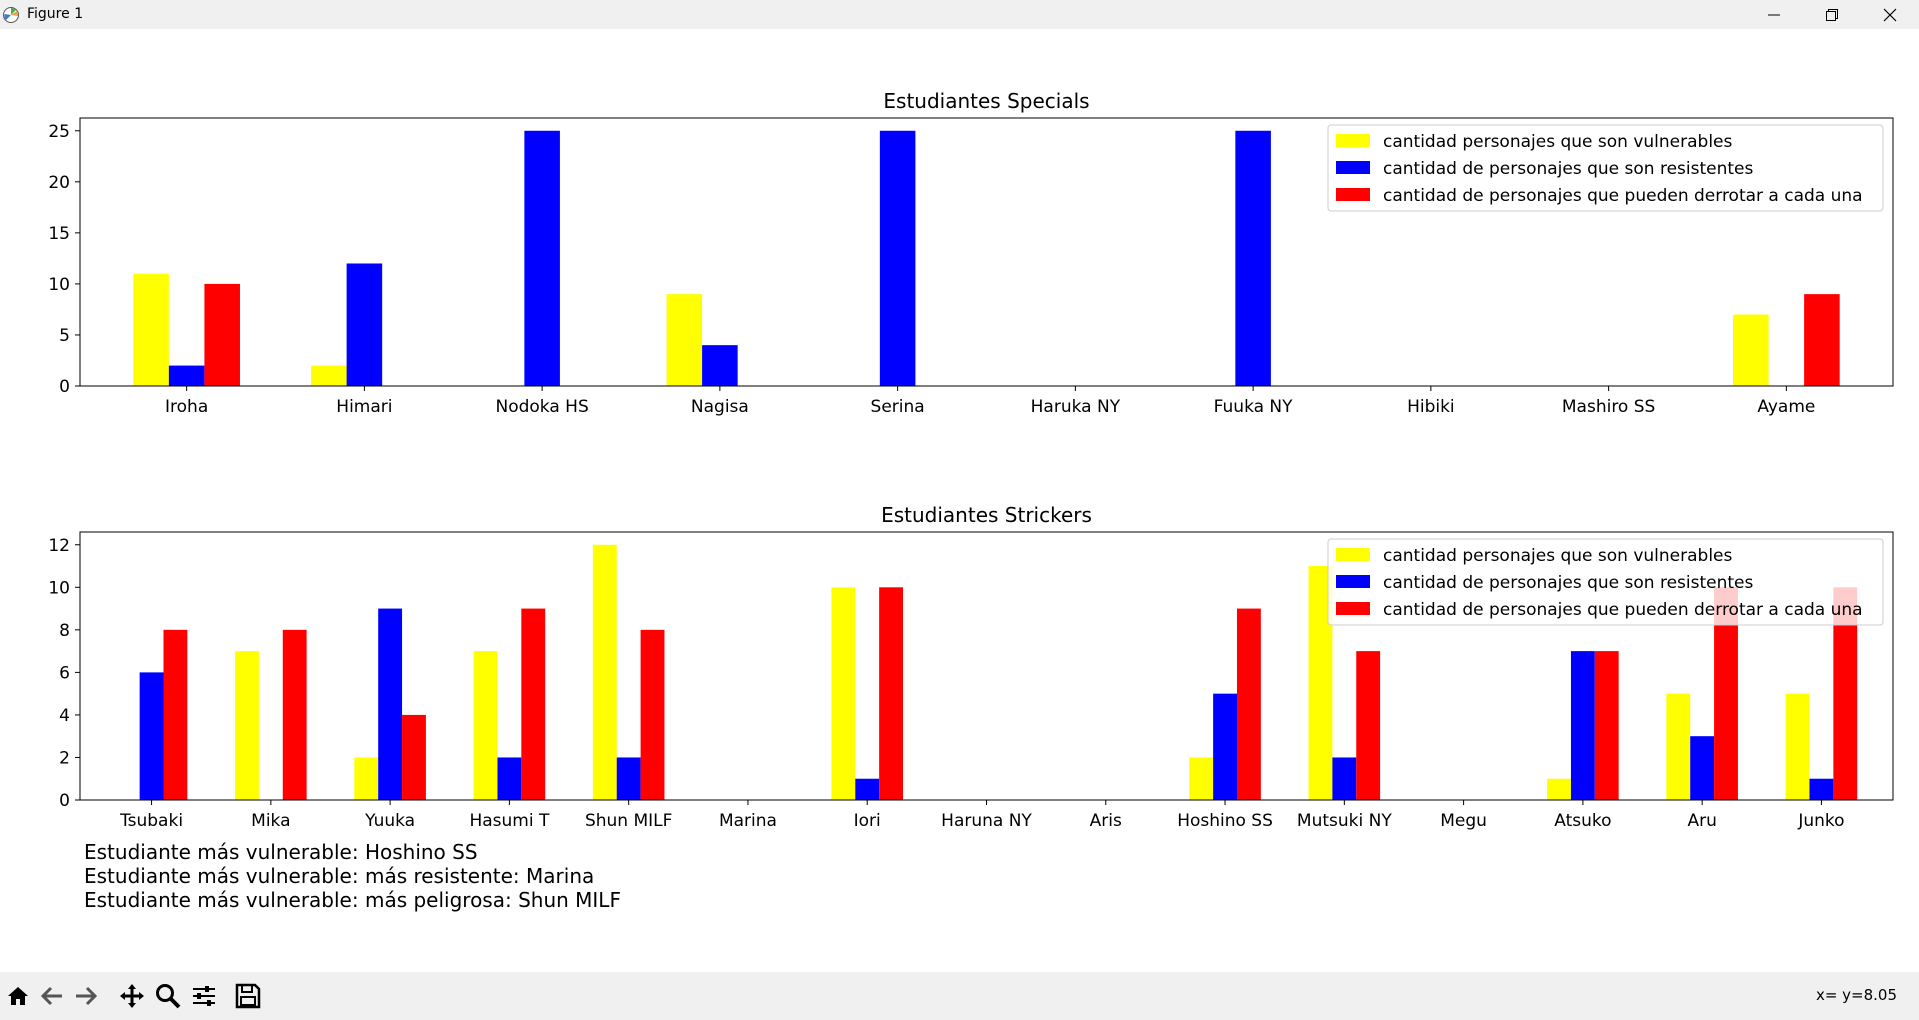  Describe the element at coordinates (959, 14) in the screenshot. I see `window-titlebar: Figure 1` at that location.